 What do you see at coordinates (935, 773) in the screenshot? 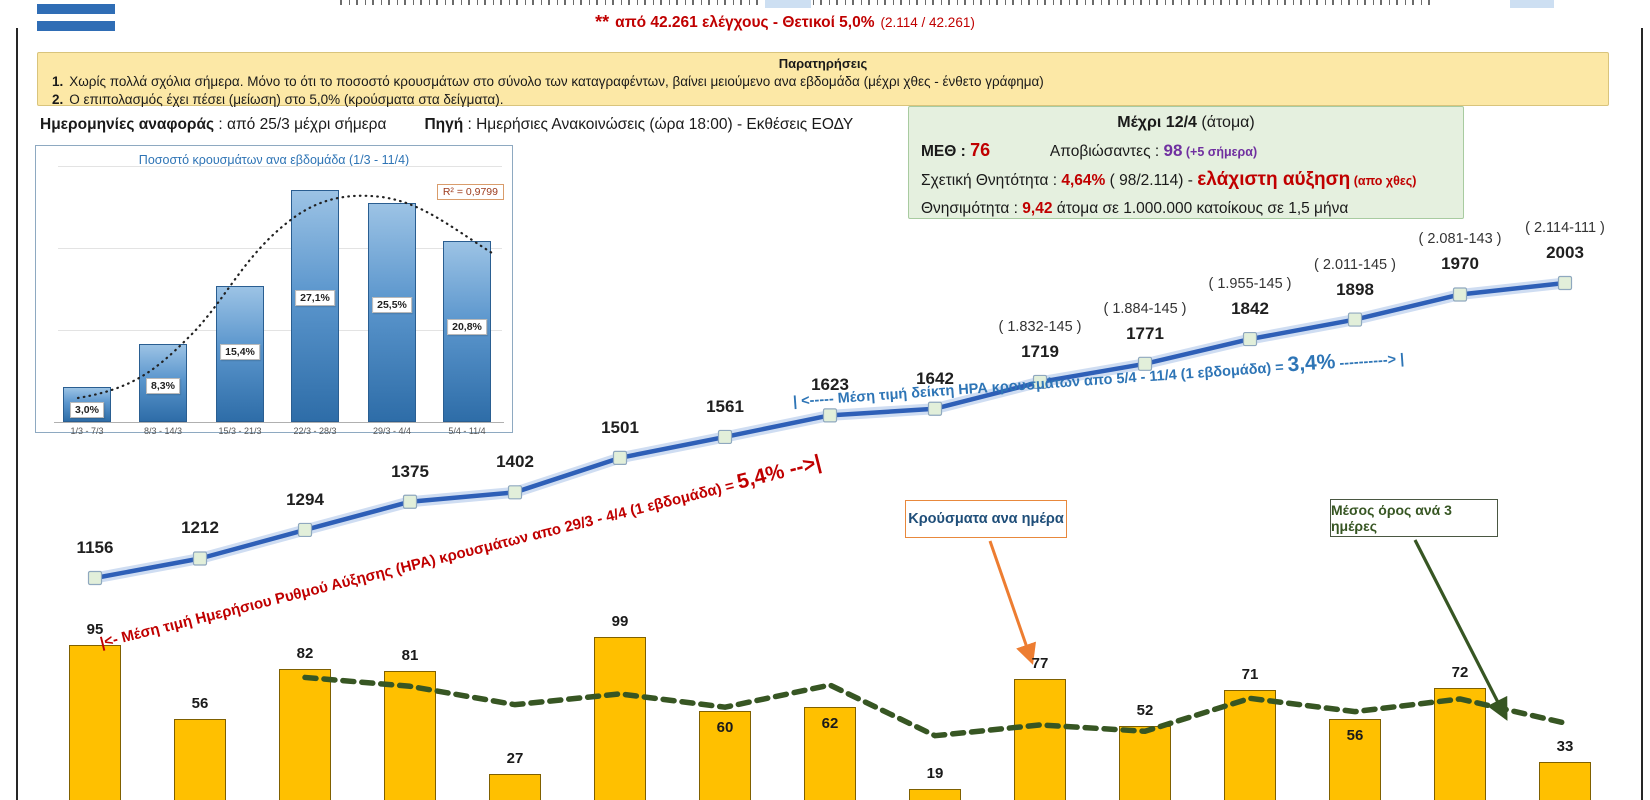
I see `daily-bar-value-label: 19` at bounding box center [935, 773].